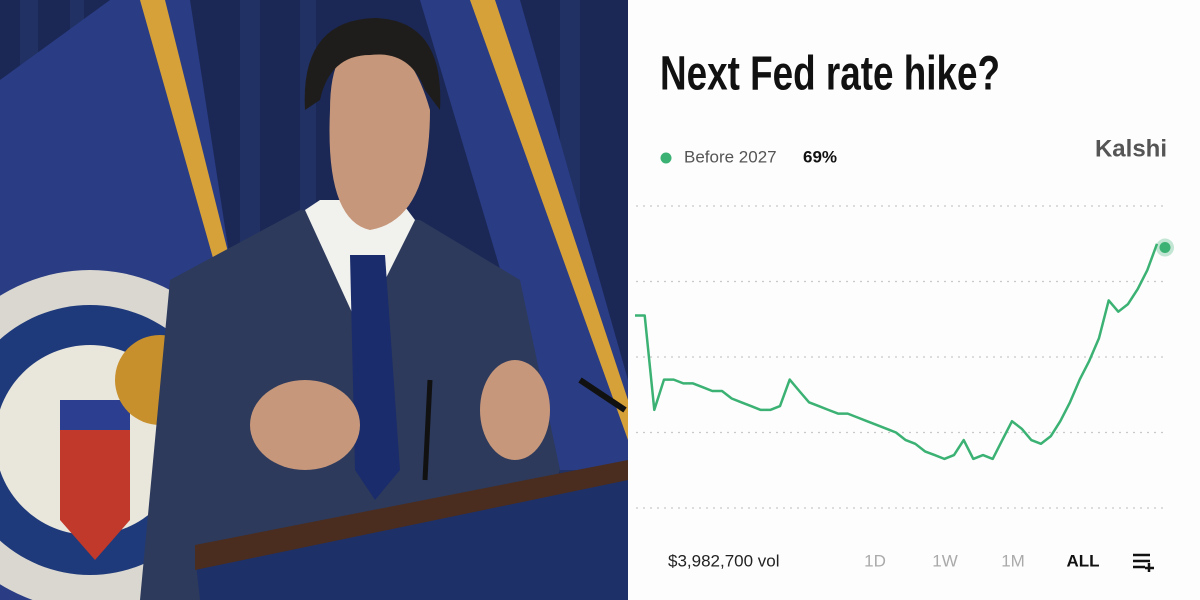  I want to click on brand: Kalshi, so click(1131, 148).